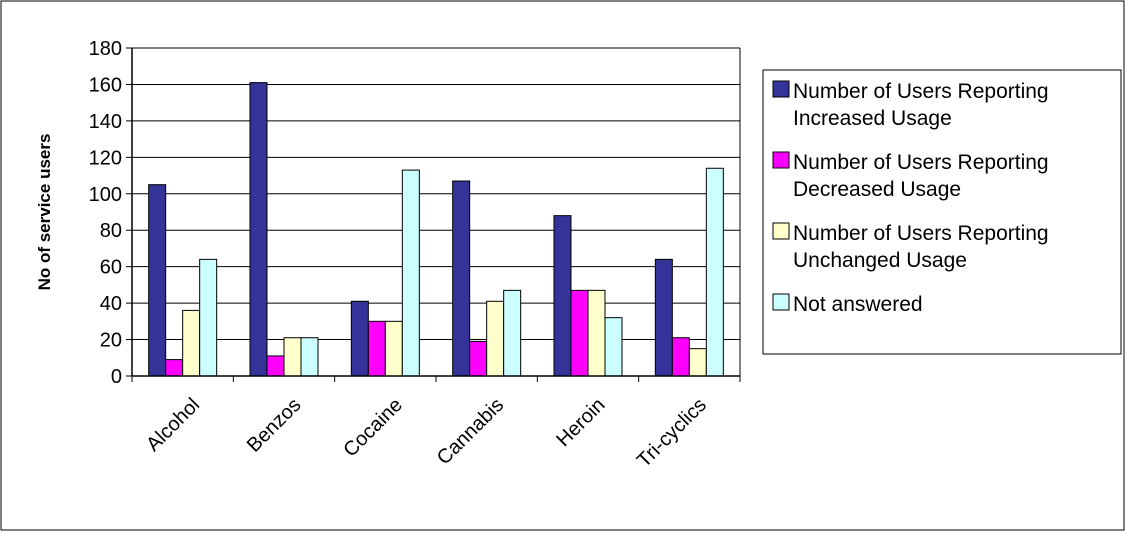  Describe the element at coordinates (858, 304) in the screenshot. I see `legend-label: Not answered` at that location.